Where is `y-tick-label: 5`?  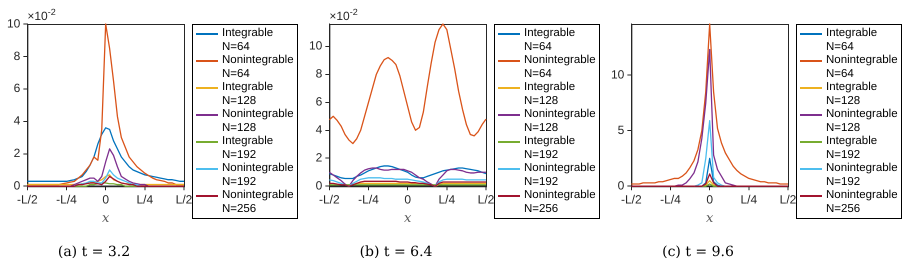
y-tick-label: 5 is located at coordinates (621, 129).